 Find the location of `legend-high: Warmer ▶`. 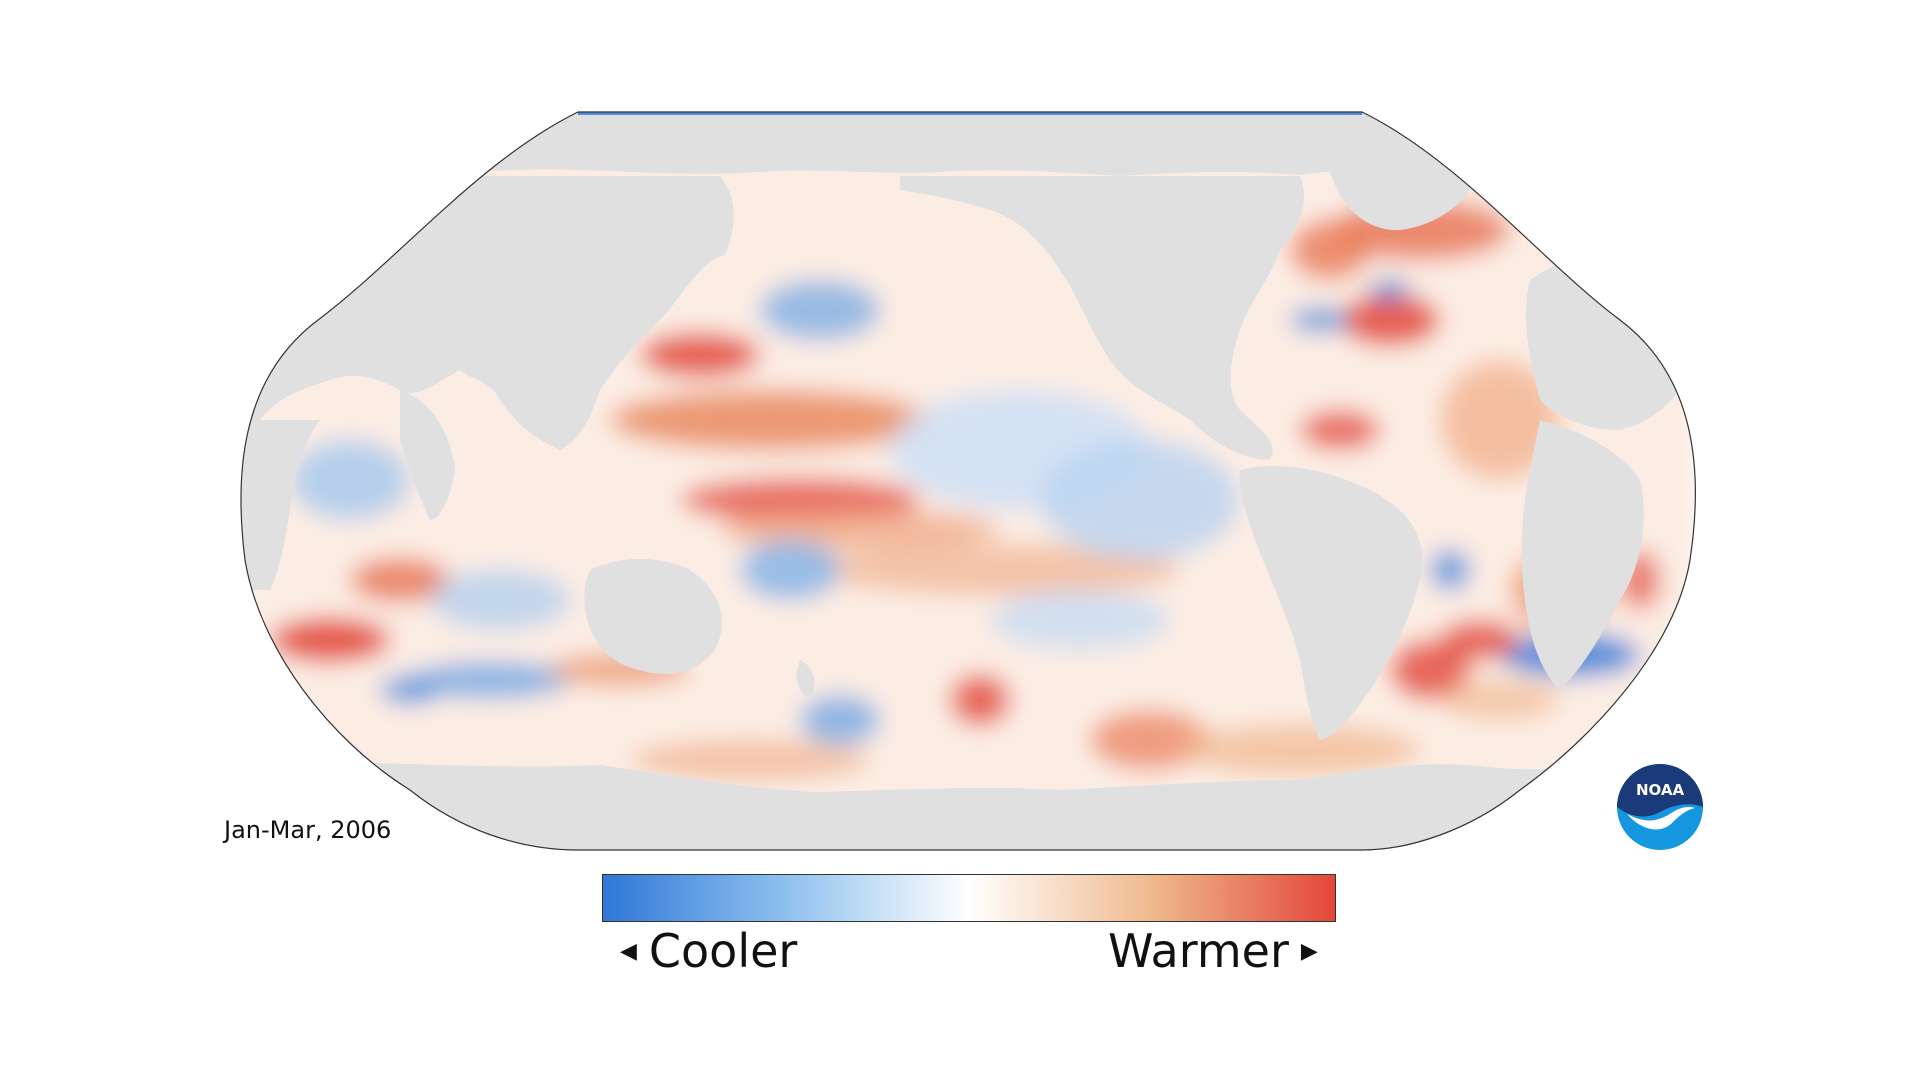

legend-high: Warmer ▶ is located at coordinates (1213, 951).